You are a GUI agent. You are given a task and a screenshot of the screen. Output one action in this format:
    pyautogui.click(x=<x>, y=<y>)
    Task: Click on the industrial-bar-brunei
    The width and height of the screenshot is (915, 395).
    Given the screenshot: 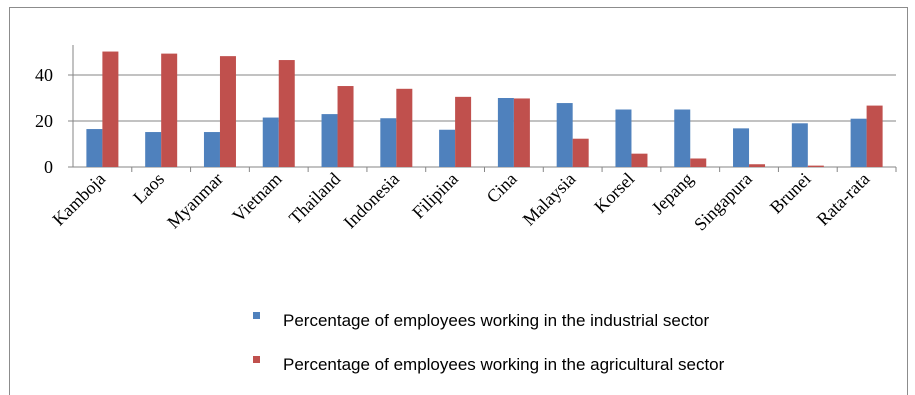 What is the action you would take?
    pyautogui.click(x=799, y=145)
    